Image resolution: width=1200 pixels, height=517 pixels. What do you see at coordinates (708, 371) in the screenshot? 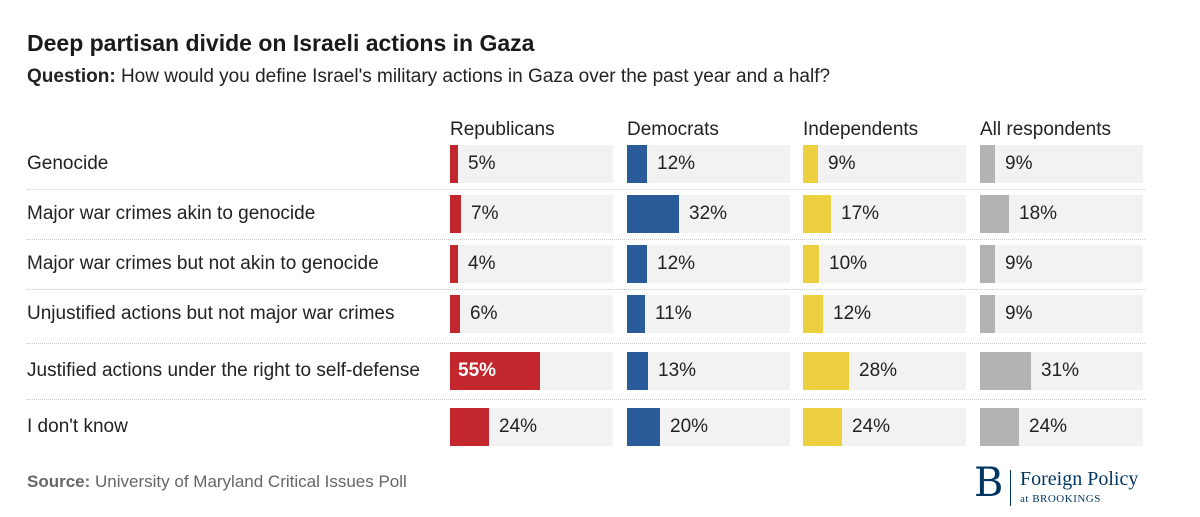
I see `bar-track: 13%` at bounding box center [708, 371].